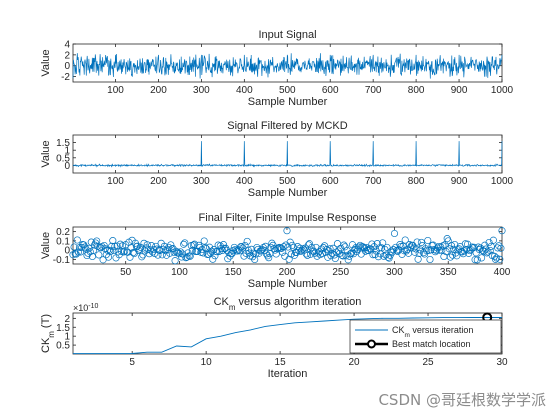 The height and width of the screenshot is (416, 554). I want to click on y-tick-label: -2, so click(65, 77).